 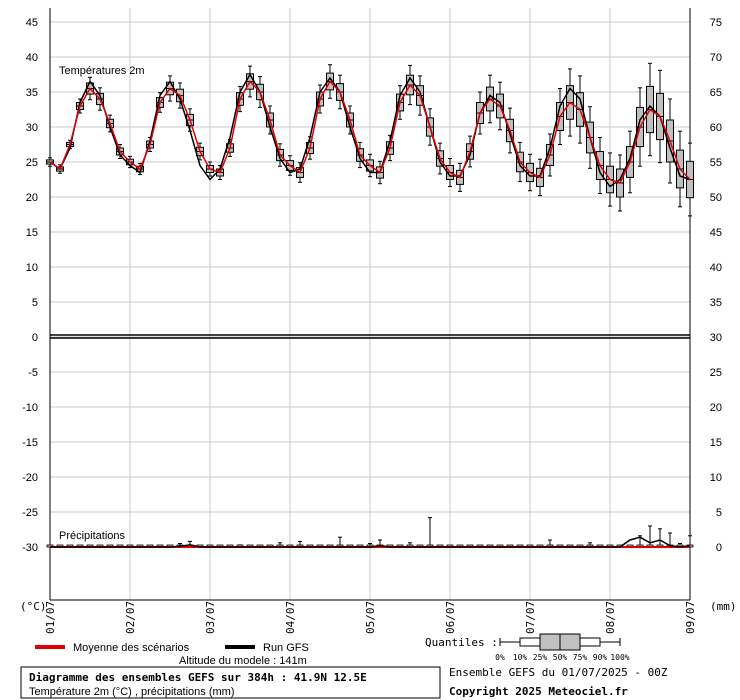 I want to click on right-tick-label: 75, so click(x=716, y=23).